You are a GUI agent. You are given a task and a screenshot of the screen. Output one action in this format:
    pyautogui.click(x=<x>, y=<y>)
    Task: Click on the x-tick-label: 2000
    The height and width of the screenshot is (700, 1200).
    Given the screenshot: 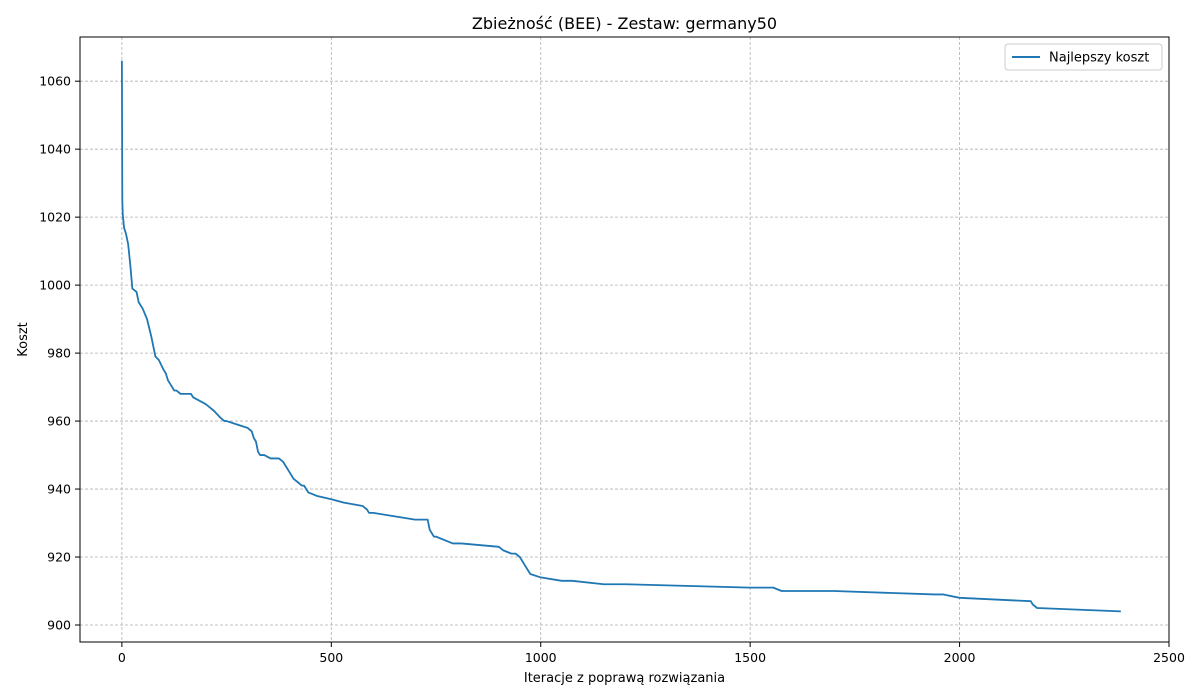 What is the action you would take?
    pyautogui.click(x=960, y=657)
    